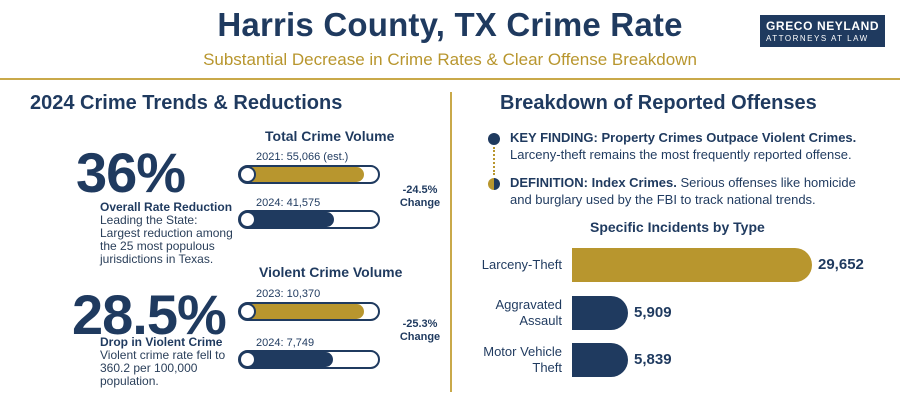 The height and width of the screenshot is (400, 900). I want to click on desc-line: population., so click(129, 381).